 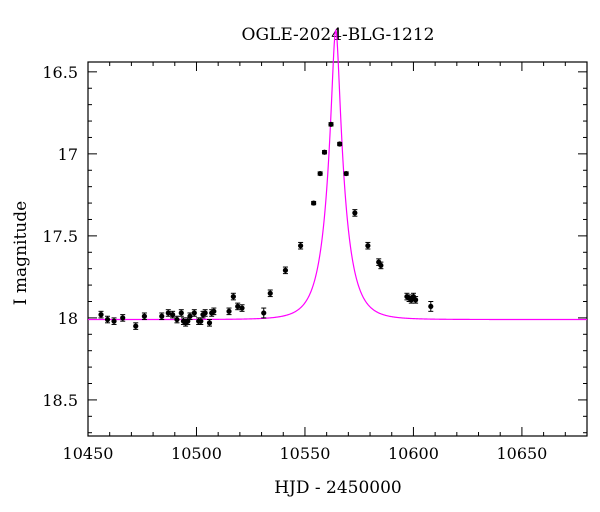 What do you see at coordinates (88, 453) in the screenshot?
I see `x-tick-label: 10450` at bounding box center [88, 453].